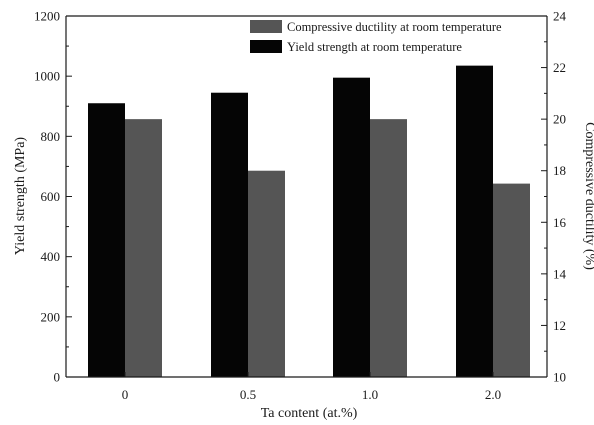 The width and height of the screenshot is (594, 425). Describe the element at coordinates (554, 197) in the screenshot. I see `right-axis-ticks: 10 12 14 16 18 20 22 24` at that location.